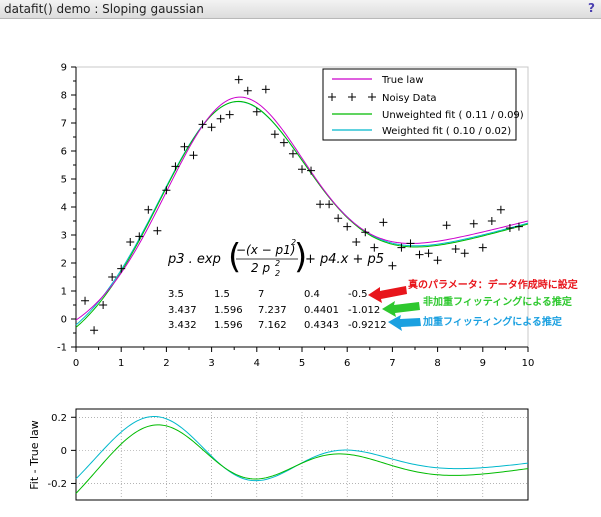 The image size is (601, 517). I want to click on y-tick-label: 1, so click(64, 292).